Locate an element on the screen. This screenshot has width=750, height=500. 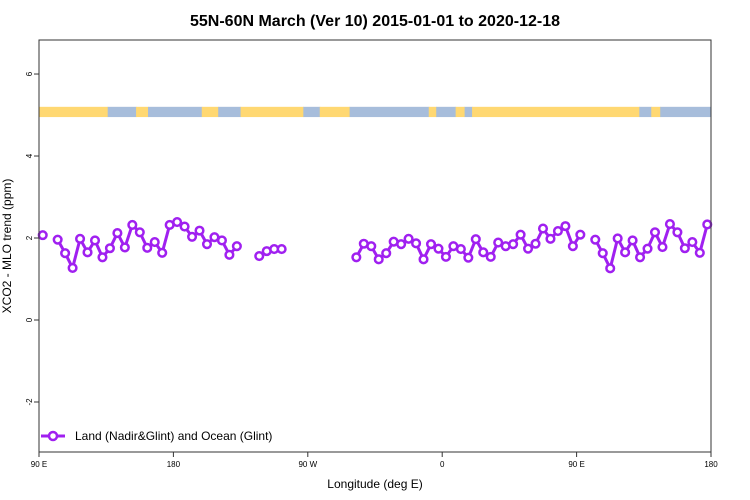
y-tick-label: 6 is located at coordinates (29, 73).